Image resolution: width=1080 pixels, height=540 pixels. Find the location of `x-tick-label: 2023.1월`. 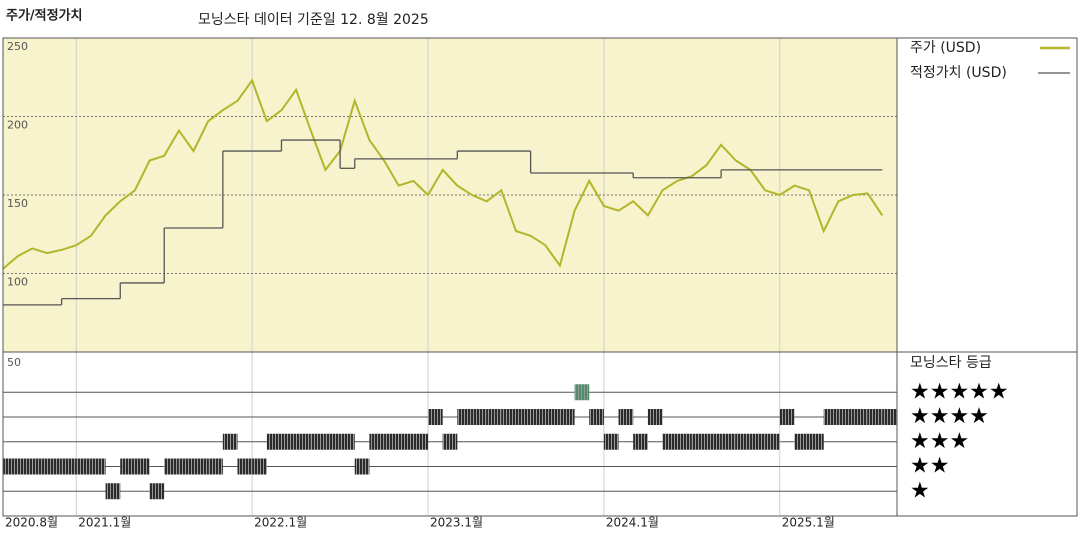

x-tick-label: 2023.1월 is located at coordinates (456, 523).